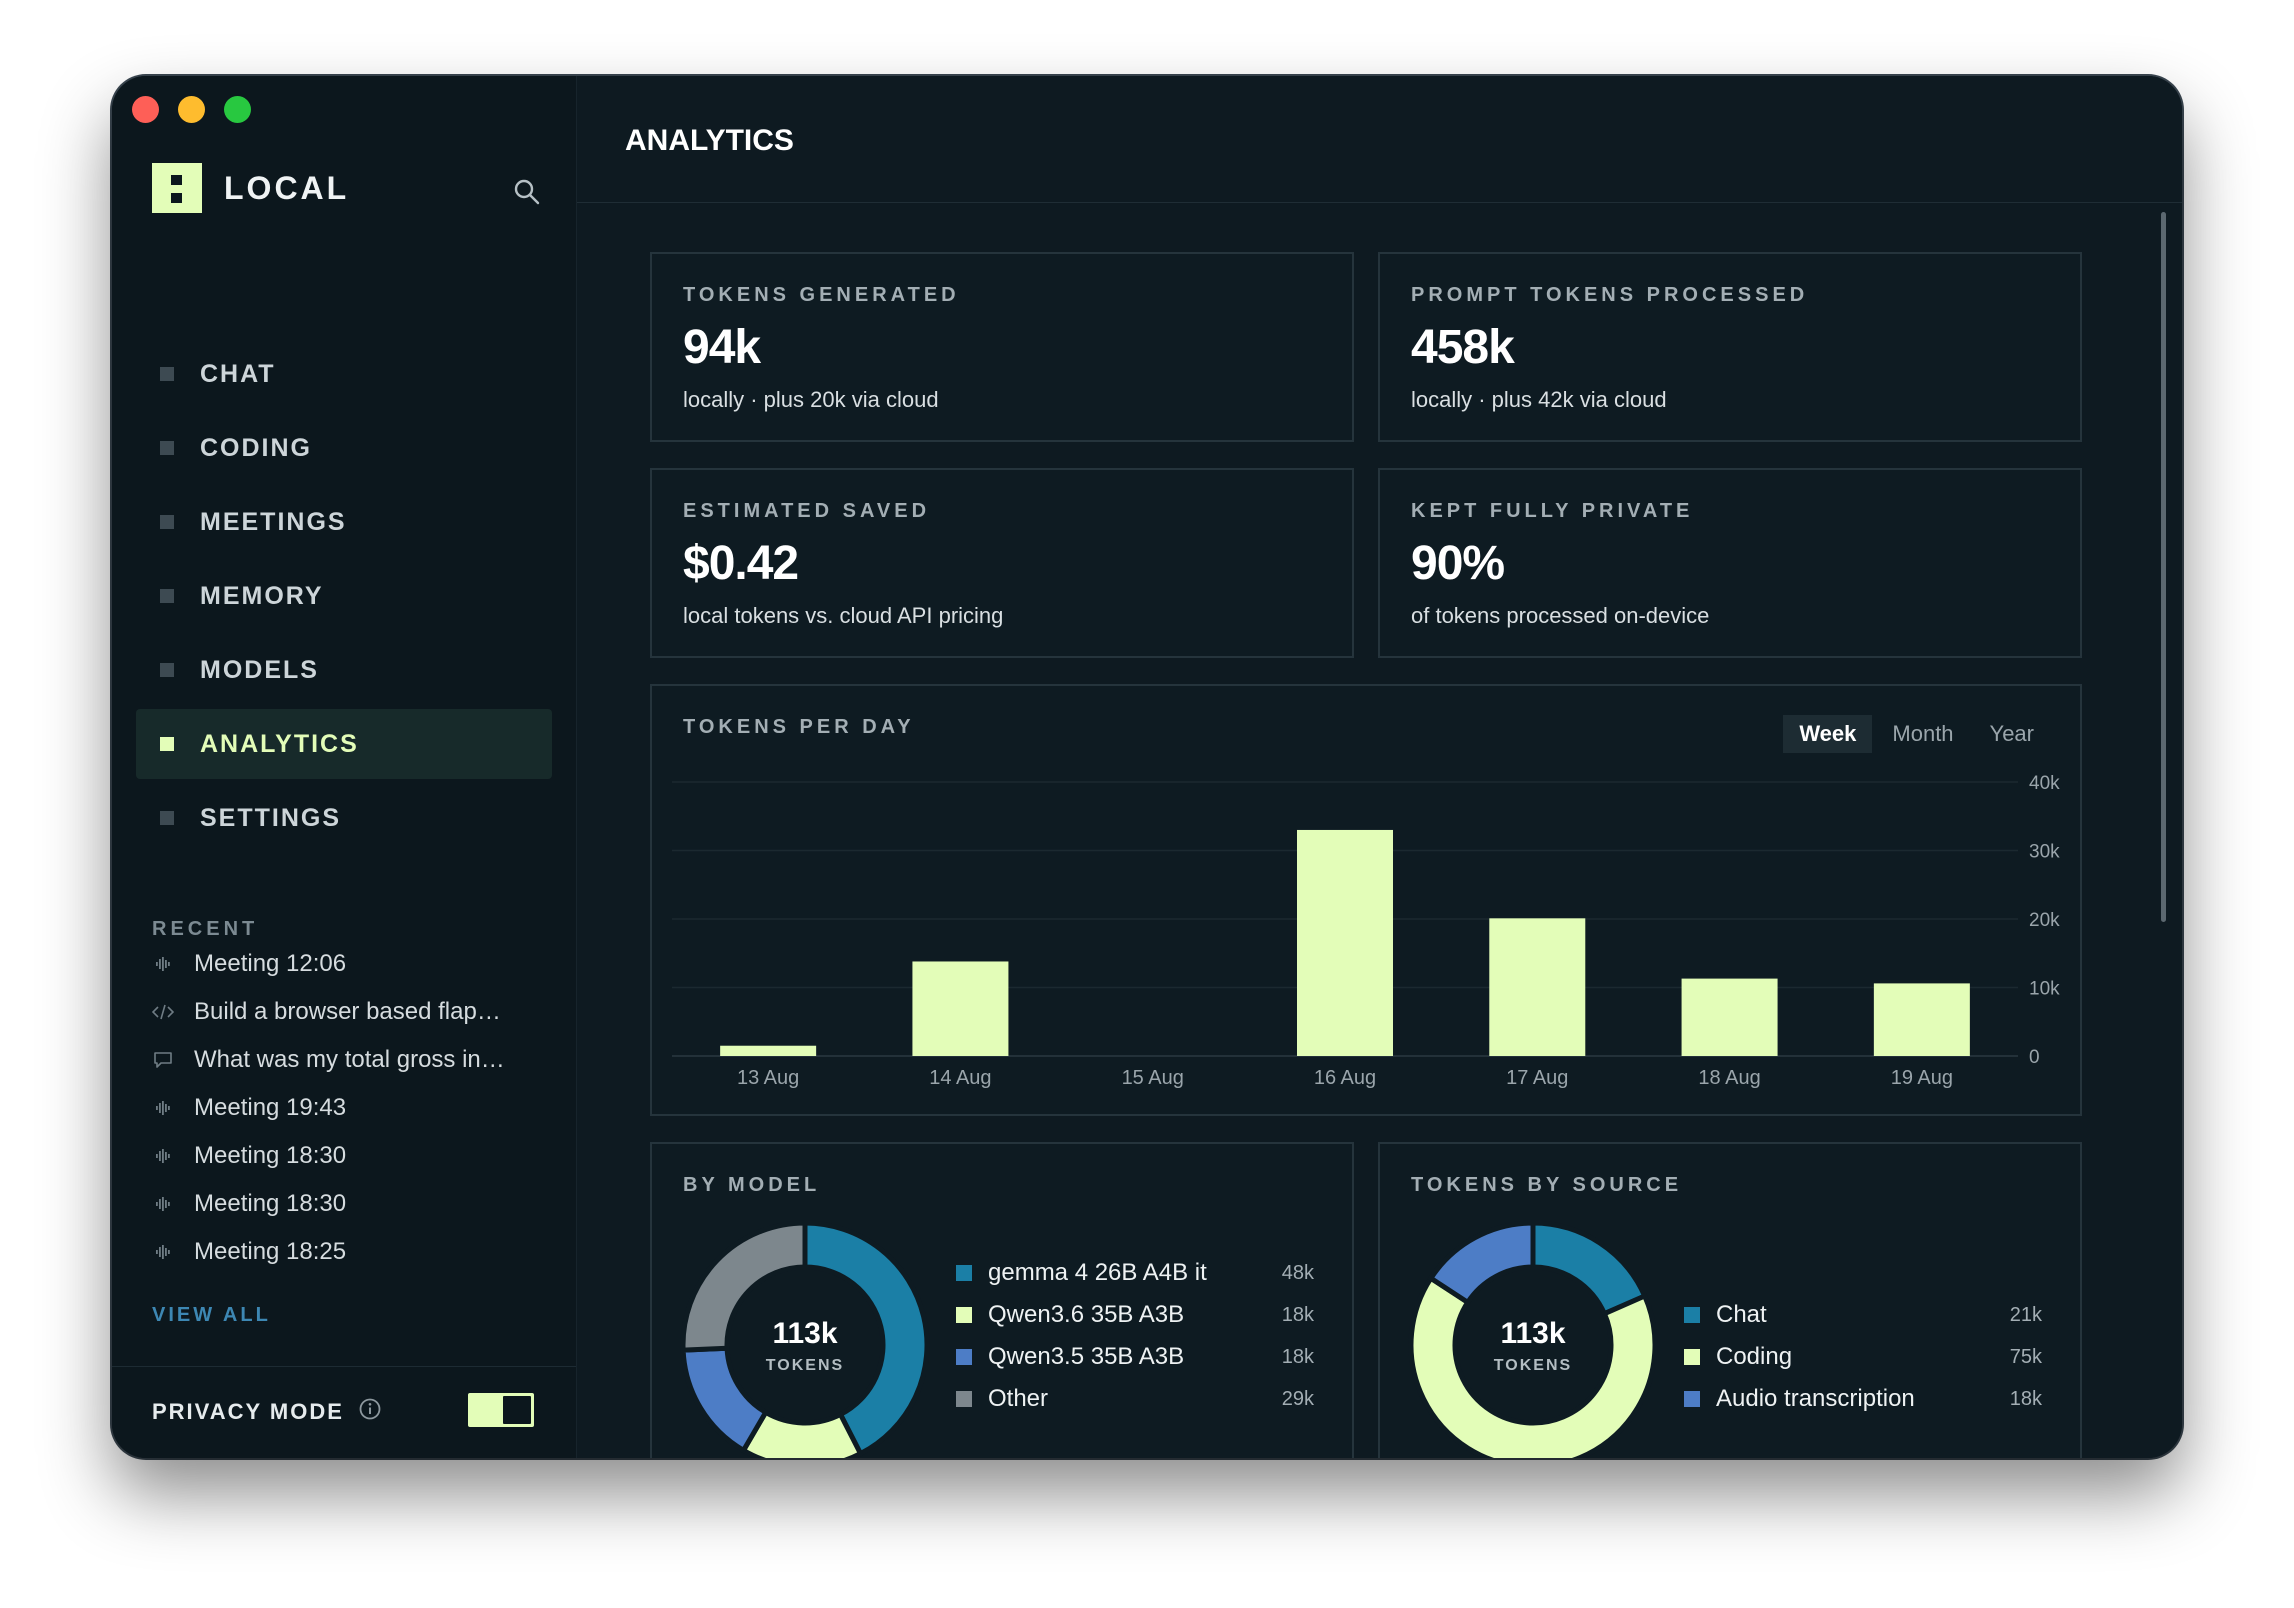 The height and width of the screenshot is (1608, 2294). What do you see at coordinates (807, 511) in the screenshot?
I see `card-label: ESTIMATED SAVED` at bounding box center [807, 511].